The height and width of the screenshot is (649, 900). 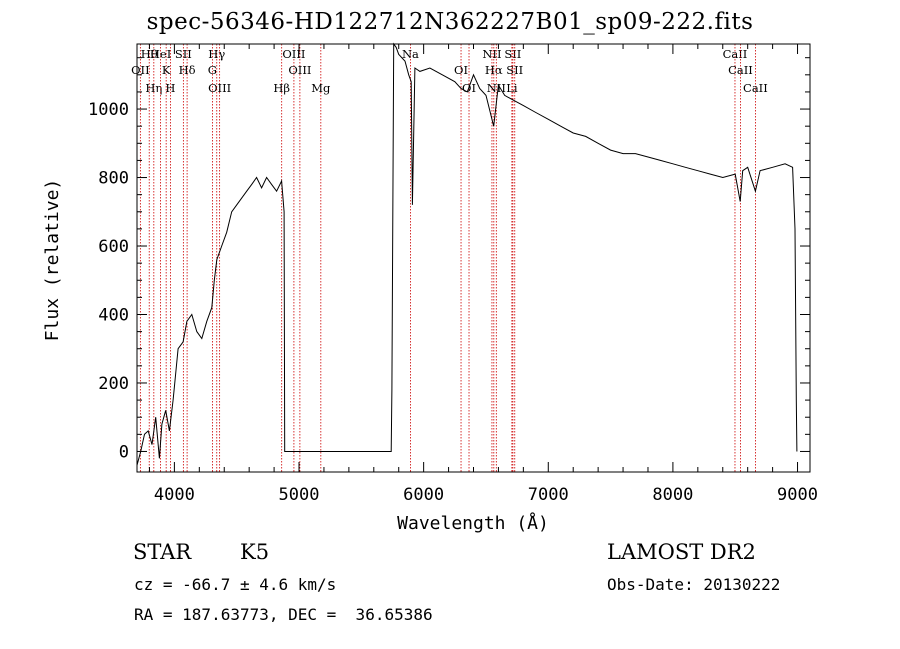 What do you see at coordinates (187, 70) in the screenshot?
I see `spectral-line-label: Hδ` at bounding box center [187, 70].